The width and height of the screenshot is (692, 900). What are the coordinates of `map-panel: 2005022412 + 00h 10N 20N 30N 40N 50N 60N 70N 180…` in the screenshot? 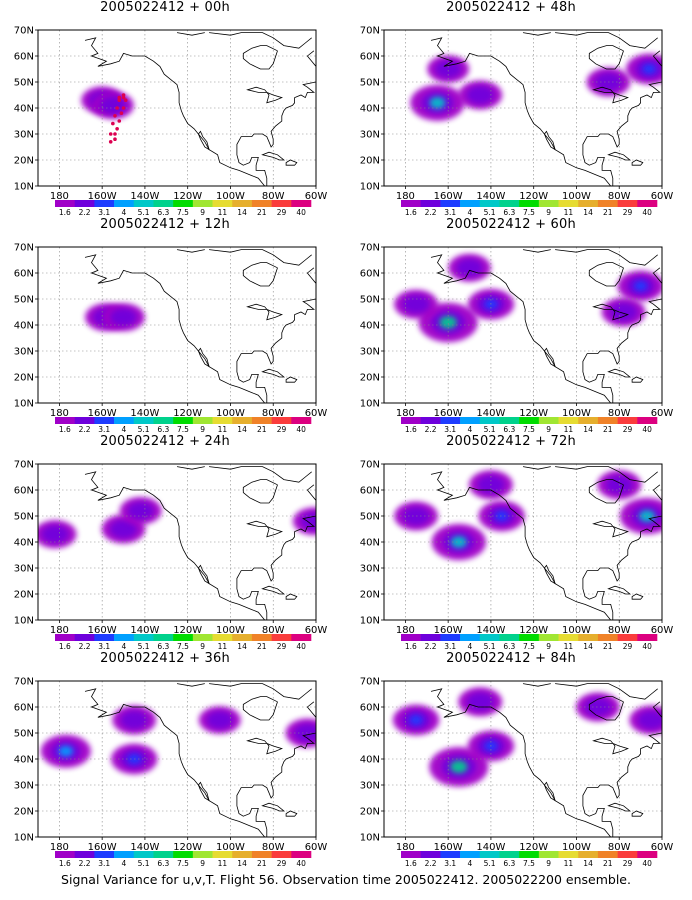 It's located at (165, 108).